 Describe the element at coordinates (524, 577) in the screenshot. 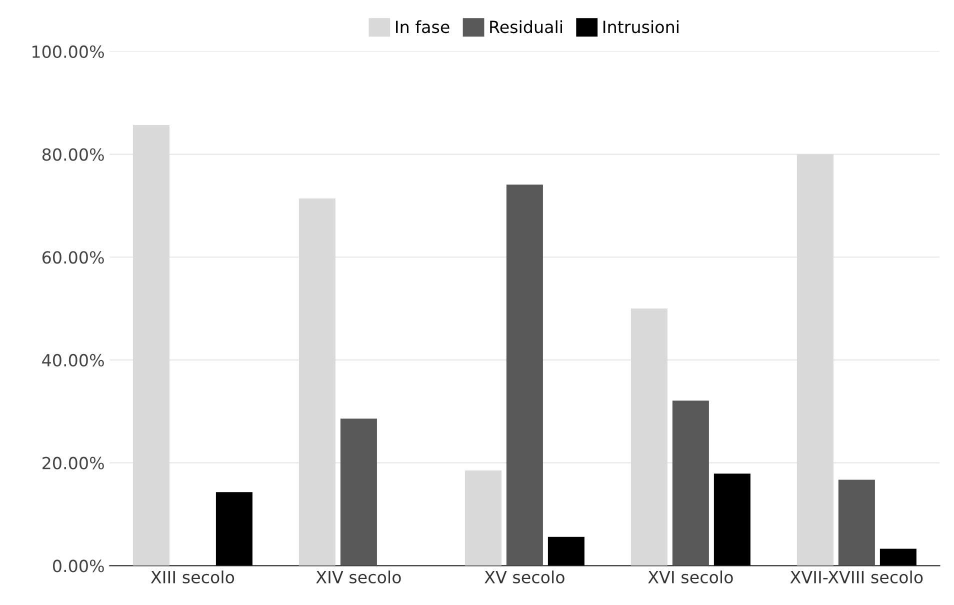

I see `x-tick-label: XV secolo` at that location.